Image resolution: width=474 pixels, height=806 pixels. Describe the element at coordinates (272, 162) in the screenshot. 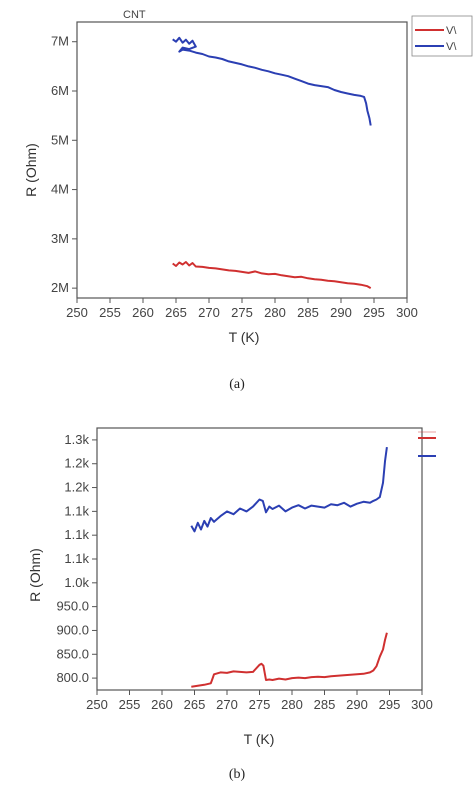

I see `chart-a-series` at that location.